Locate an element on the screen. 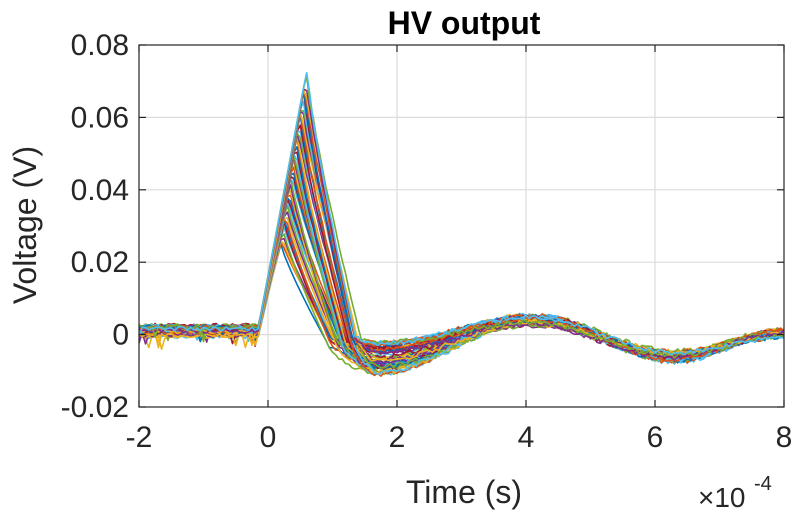 Image resolution: width=801 pixels, height=518 pixels. y-tick-label: 0.04 is located at coordinates (100, 190).